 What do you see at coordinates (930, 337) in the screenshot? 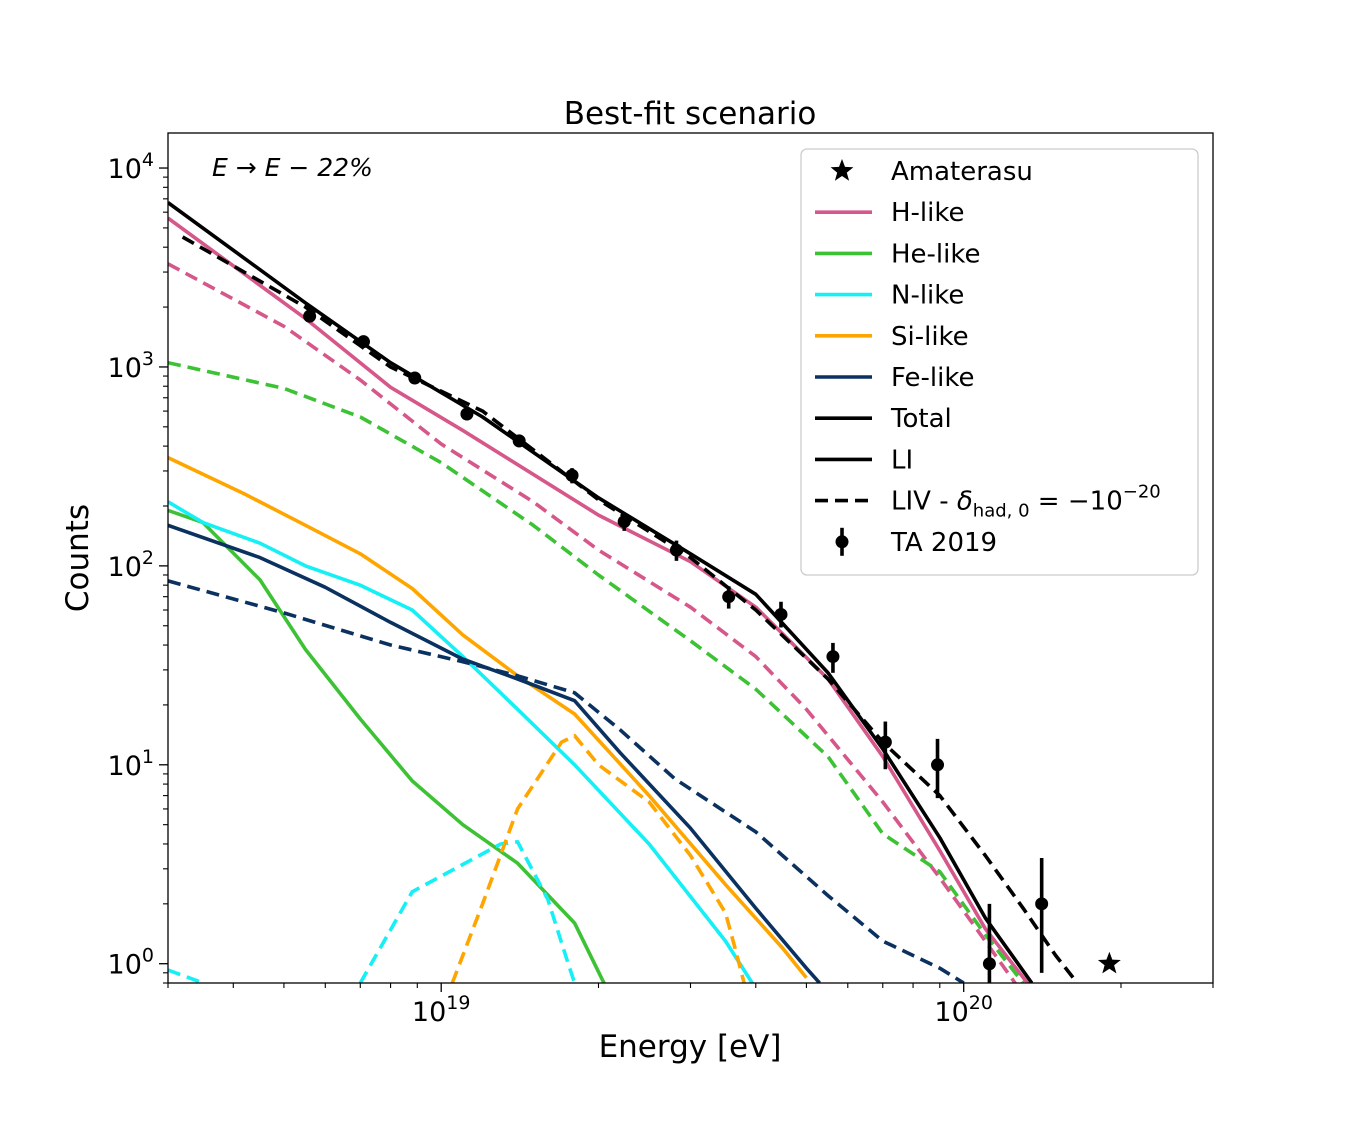
I see `legend-label-4: Si-like` at bounding box center [930, 337].